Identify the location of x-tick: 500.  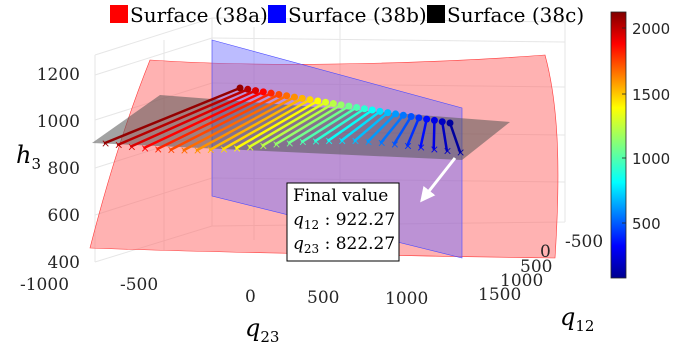
(323, 298).